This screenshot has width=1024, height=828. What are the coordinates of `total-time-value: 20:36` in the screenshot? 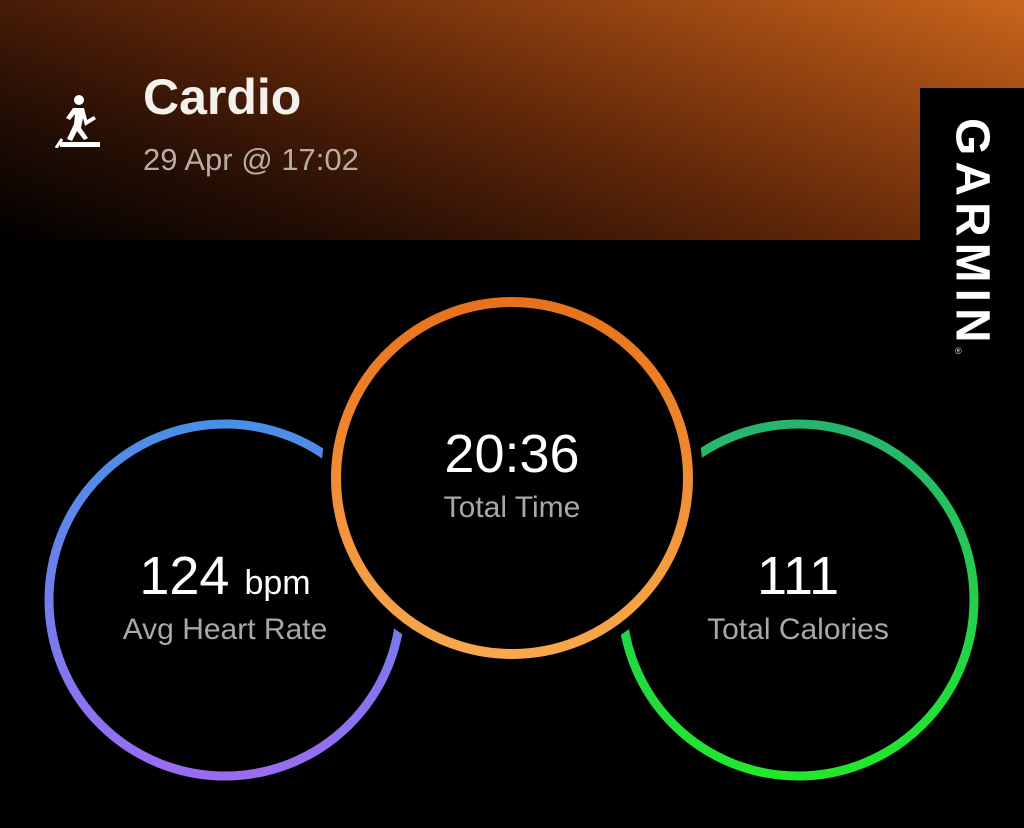 It's located at (512, 454).